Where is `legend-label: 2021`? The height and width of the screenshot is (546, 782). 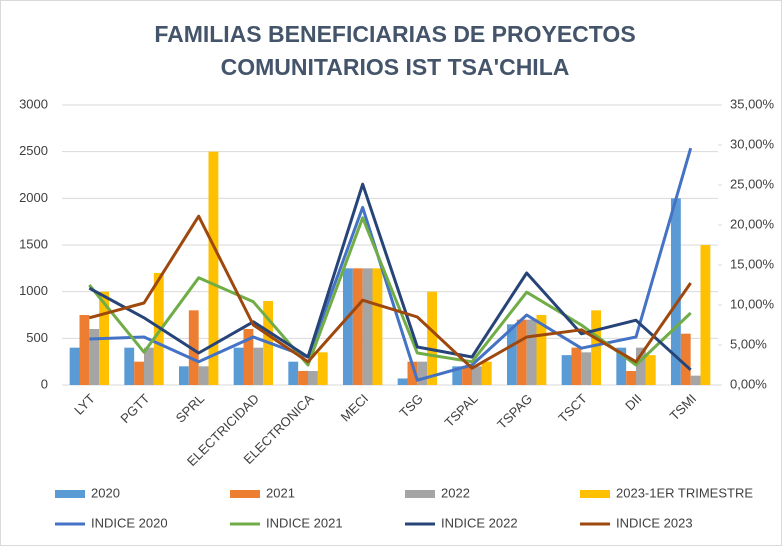
legend-label: 2021 is located at coordinates (280, 492).